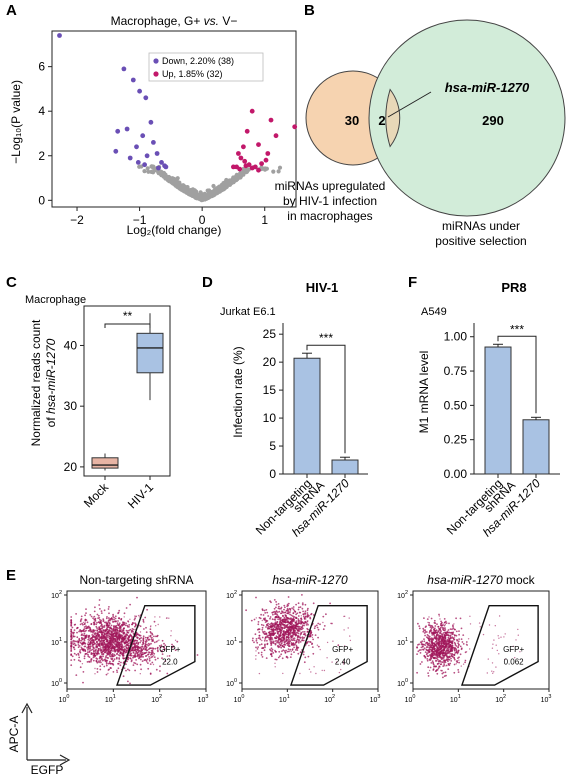 This screenshot has width=580, height=776. Describe the element at coordinates (139, 166) in the screenshot. I see `volcano-ns-point` at that location.